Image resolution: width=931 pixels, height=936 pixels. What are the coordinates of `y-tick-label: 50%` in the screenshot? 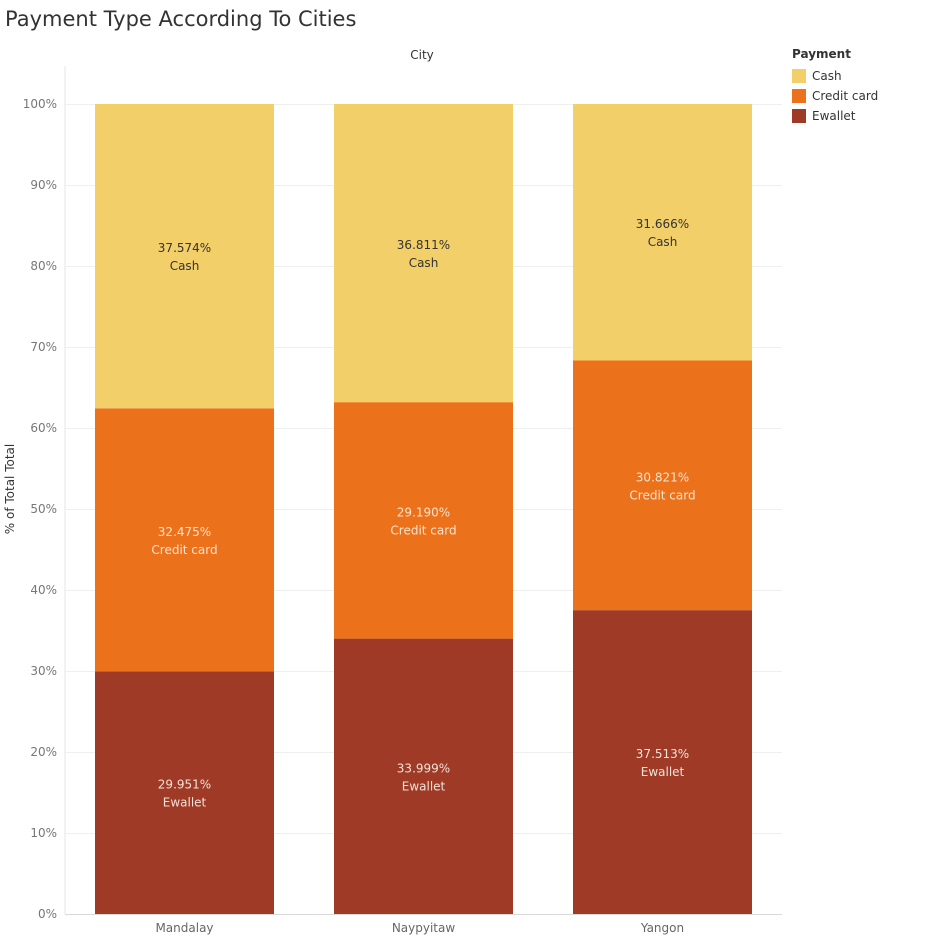 It's located at (43, 509).